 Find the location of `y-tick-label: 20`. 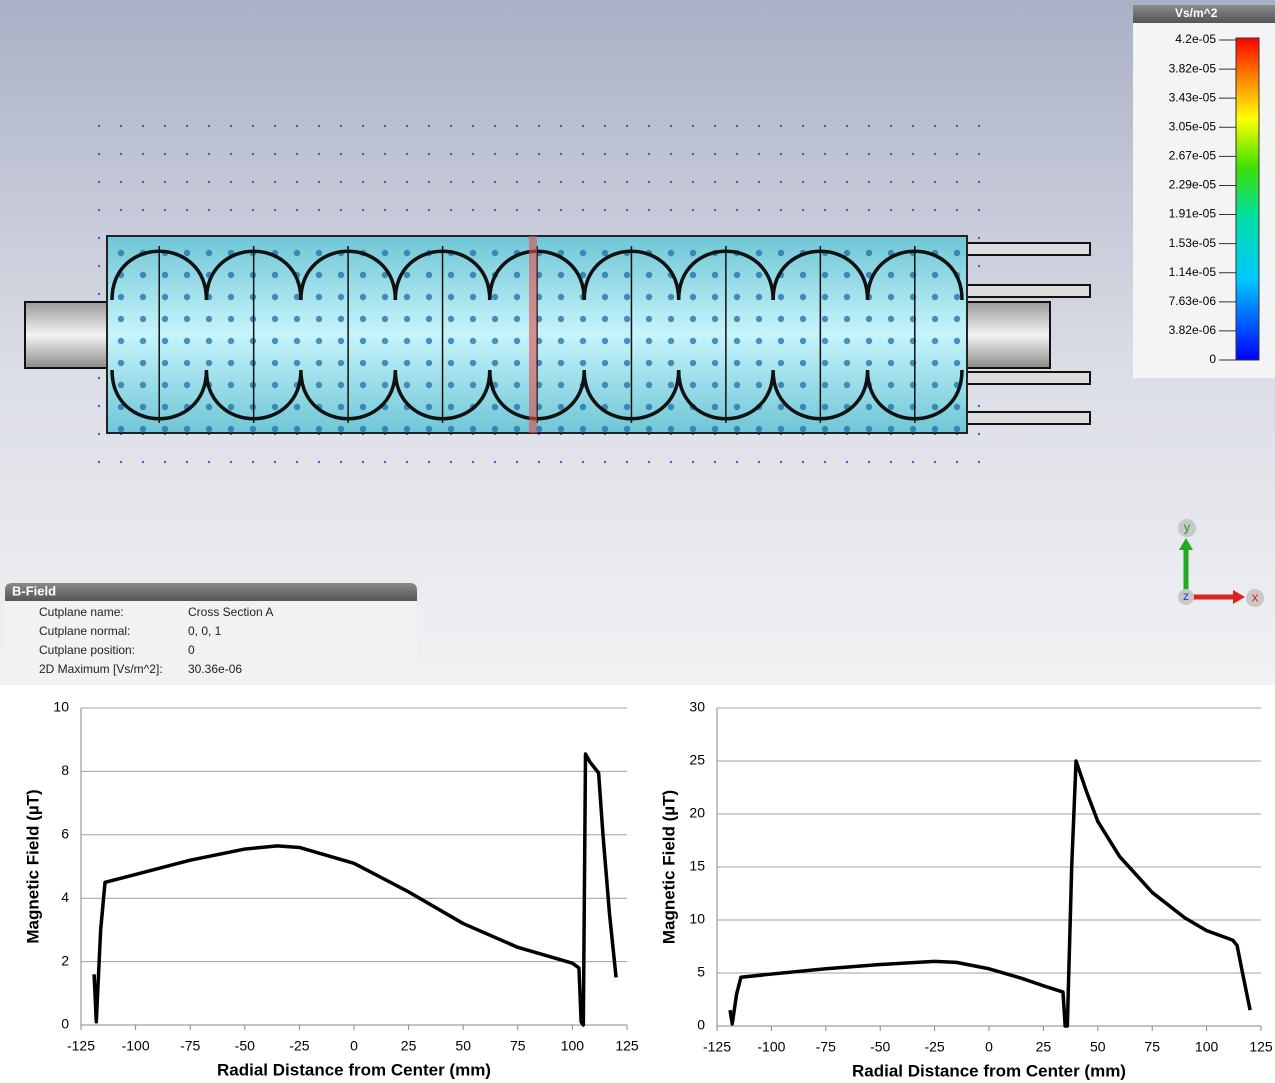

y-tick-label: 20 is located at coordinates (697, 813).